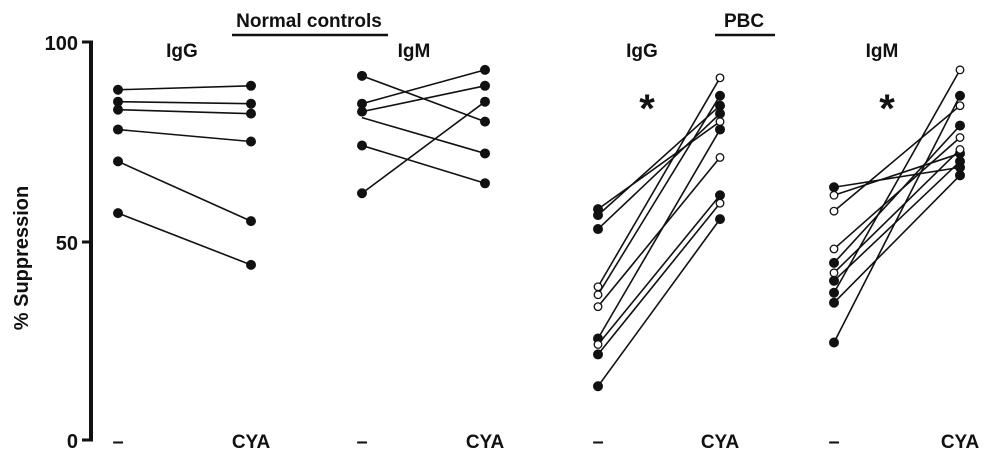 This screenshot has height=449, width=986. I want to click on data-point-pbc-igm-3-before, so click(834, 211).